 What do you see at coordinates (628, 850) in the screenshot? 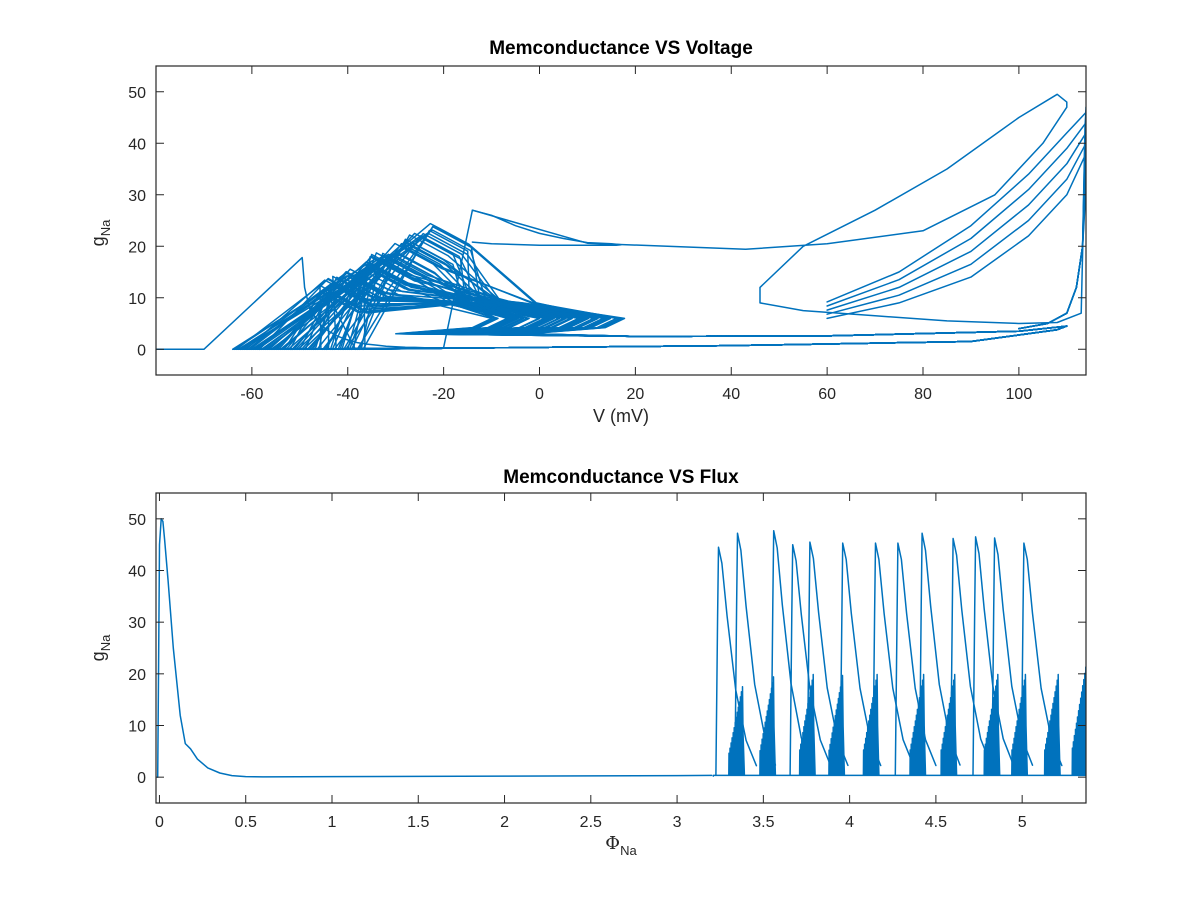
I see `flux-chart-x-label-sub: Na` at bounding box center [628, 850].